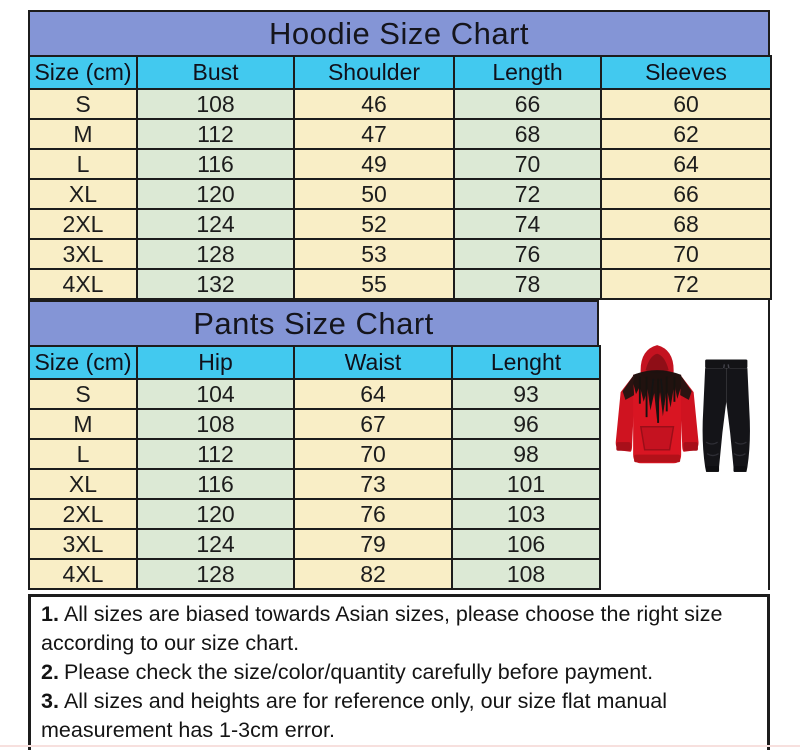 The height and width of the screenshot is (750, 800). I want to click on value-cell: 46, so click(374, 104).